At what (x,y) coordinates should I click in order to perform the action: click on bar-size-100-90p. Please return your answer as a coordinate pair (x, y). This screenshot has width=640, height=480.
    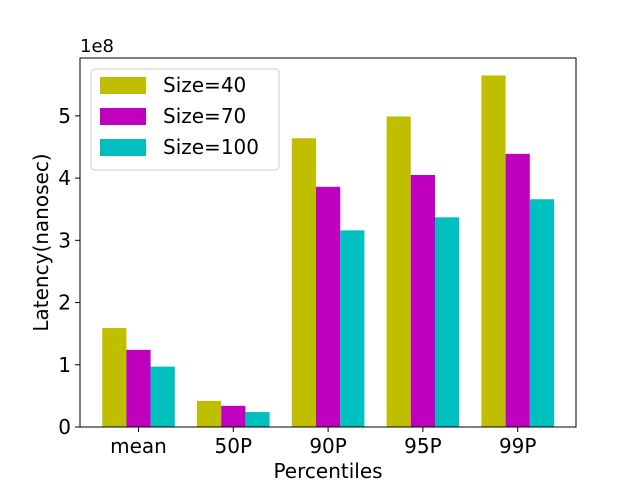
    Looking at the image, I should click on (352, 328).